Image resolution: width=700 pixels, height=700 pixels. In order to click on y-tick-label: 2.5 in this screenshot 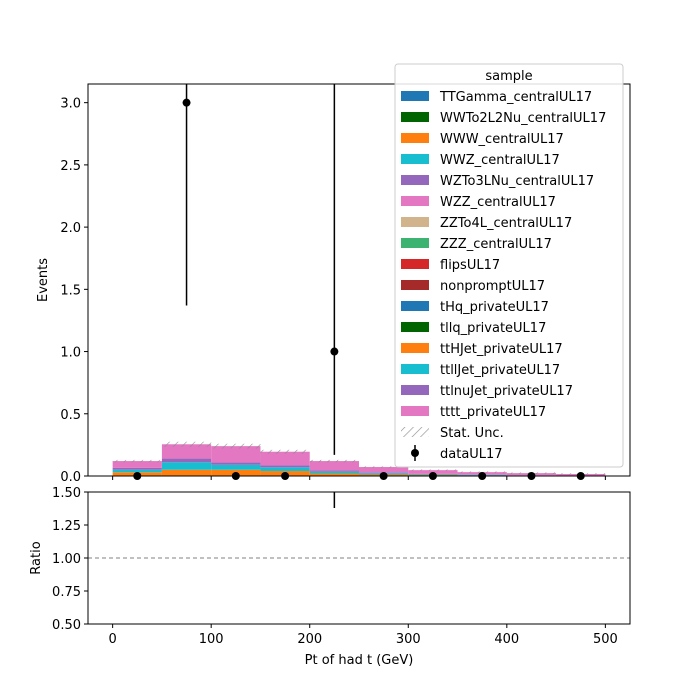, I will do `click(70, 166)`.